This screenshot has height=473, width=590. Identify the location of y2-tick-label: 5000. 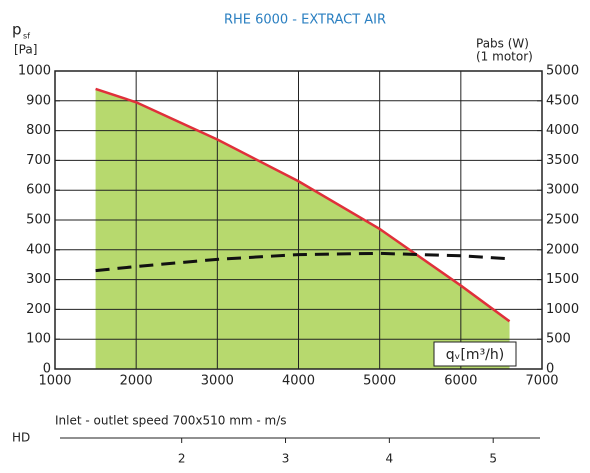
(562, 71).